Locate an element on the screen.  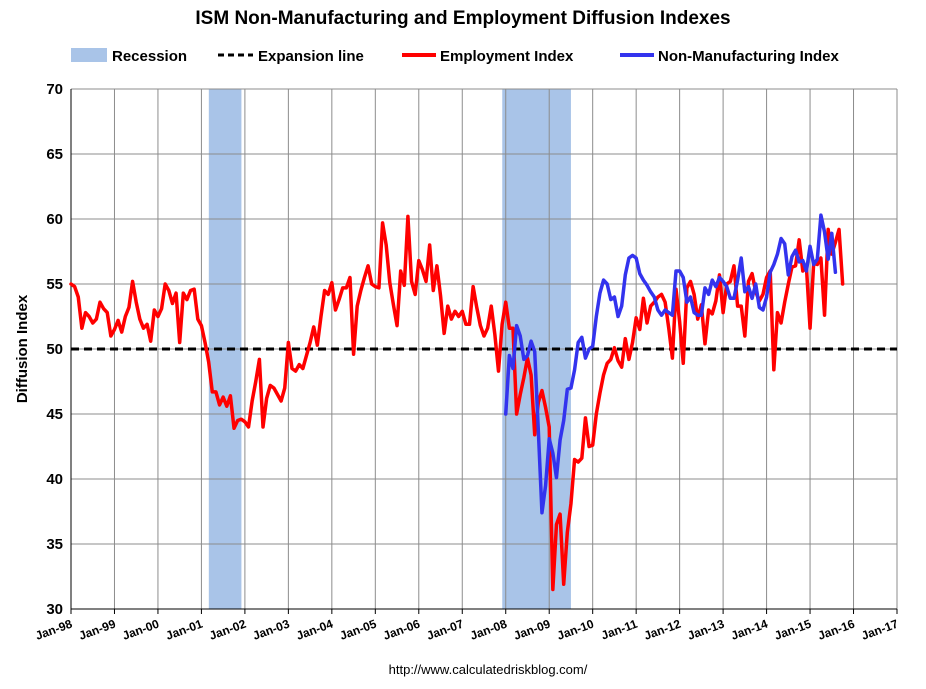
x-tick-Jan-02: Jan-02 is located at coordinates (227, 630).